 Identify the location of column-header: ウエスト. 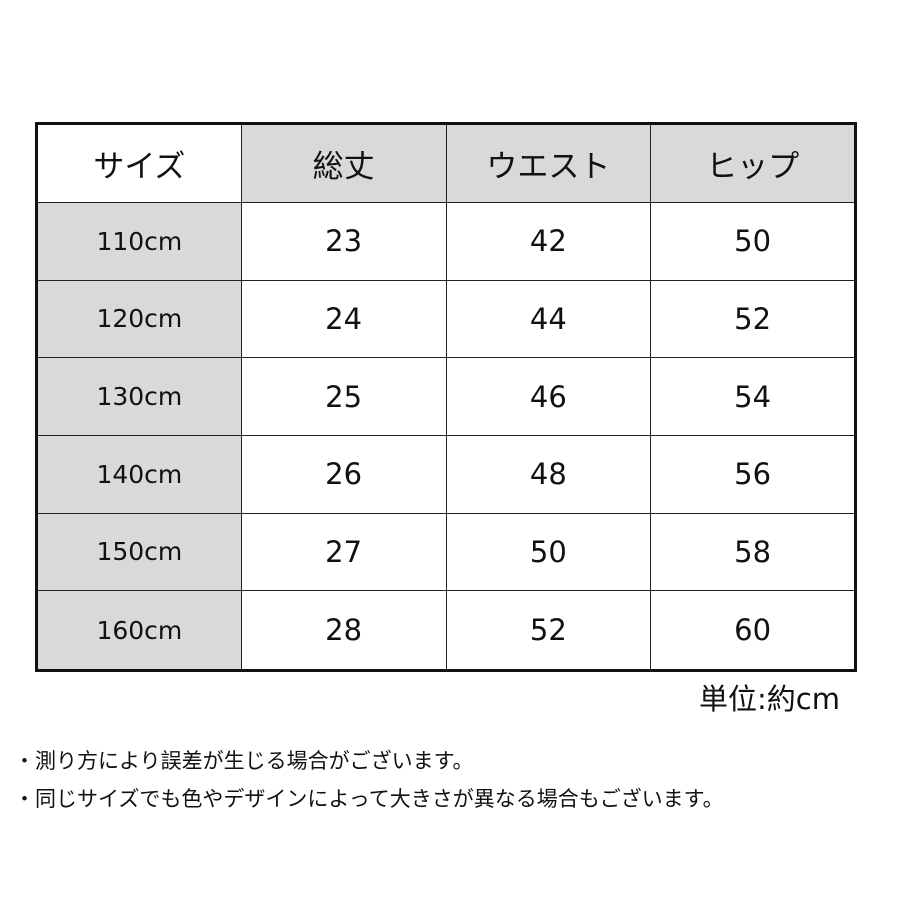
(548, 163).